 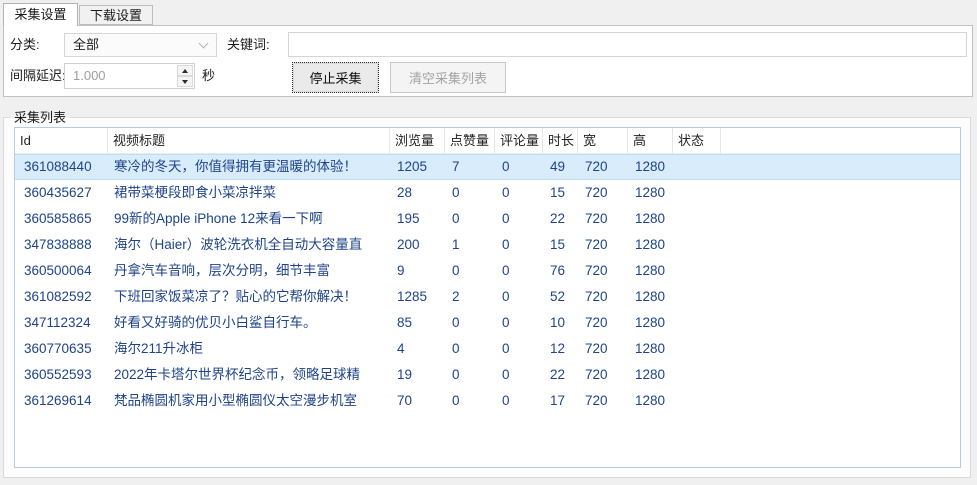 I want to click on cell-views: 1285, so click(x=412, y=296).